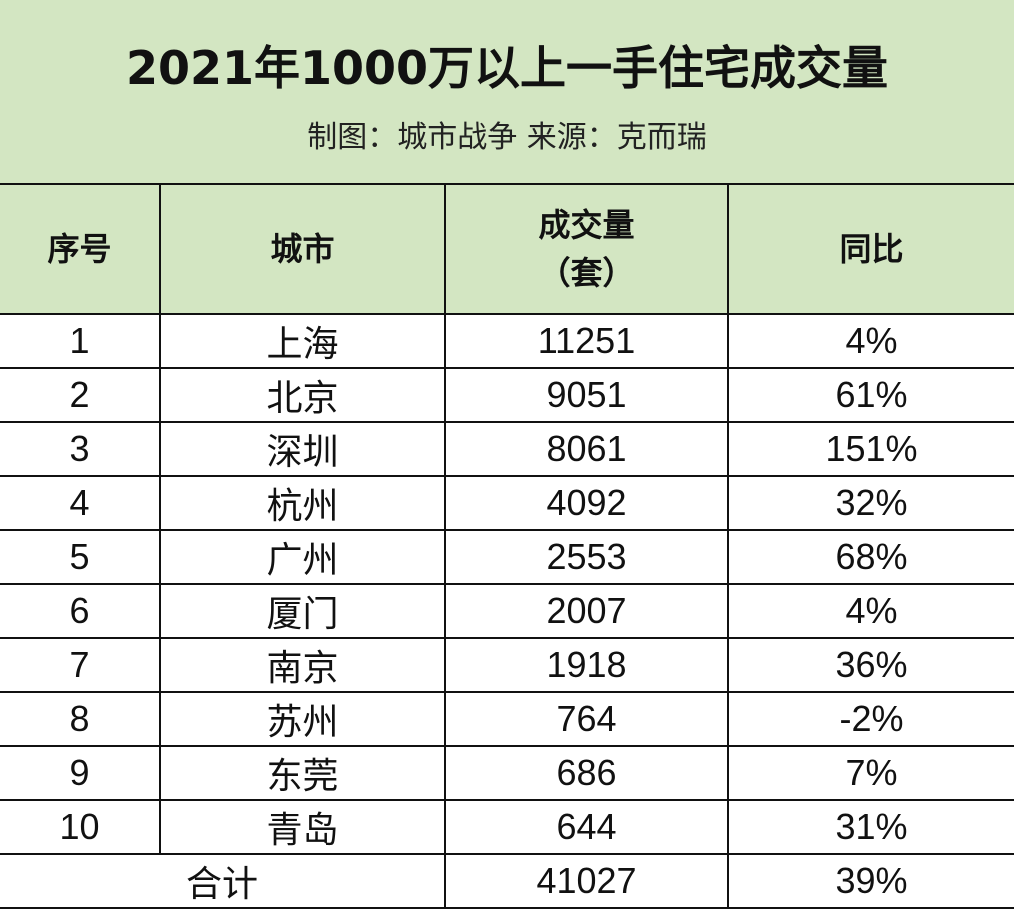 The height and width of the screenshot is (909, 1014). I want to click on table-row: 5 广州 2553 68%, so click(507, 557).